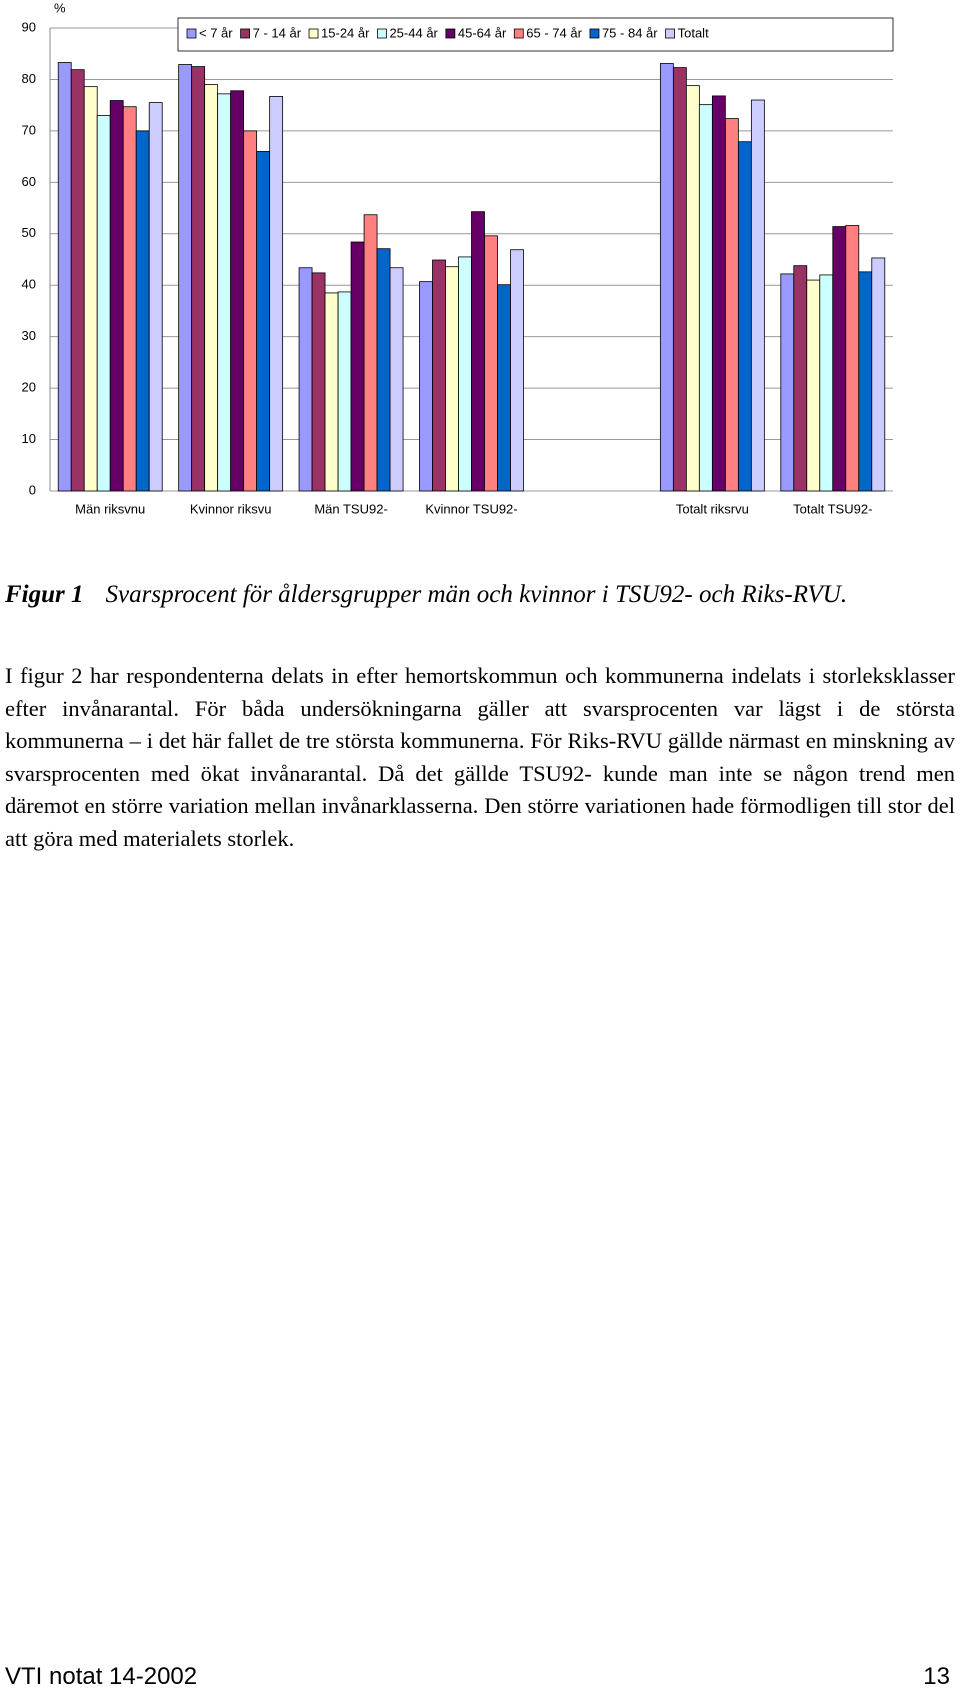 The image size is (960, 1691). What do you see at coordinates (44, 594) in the screenshot?
I see `caption-label: Figur 1` at bounding box center [44, 594].